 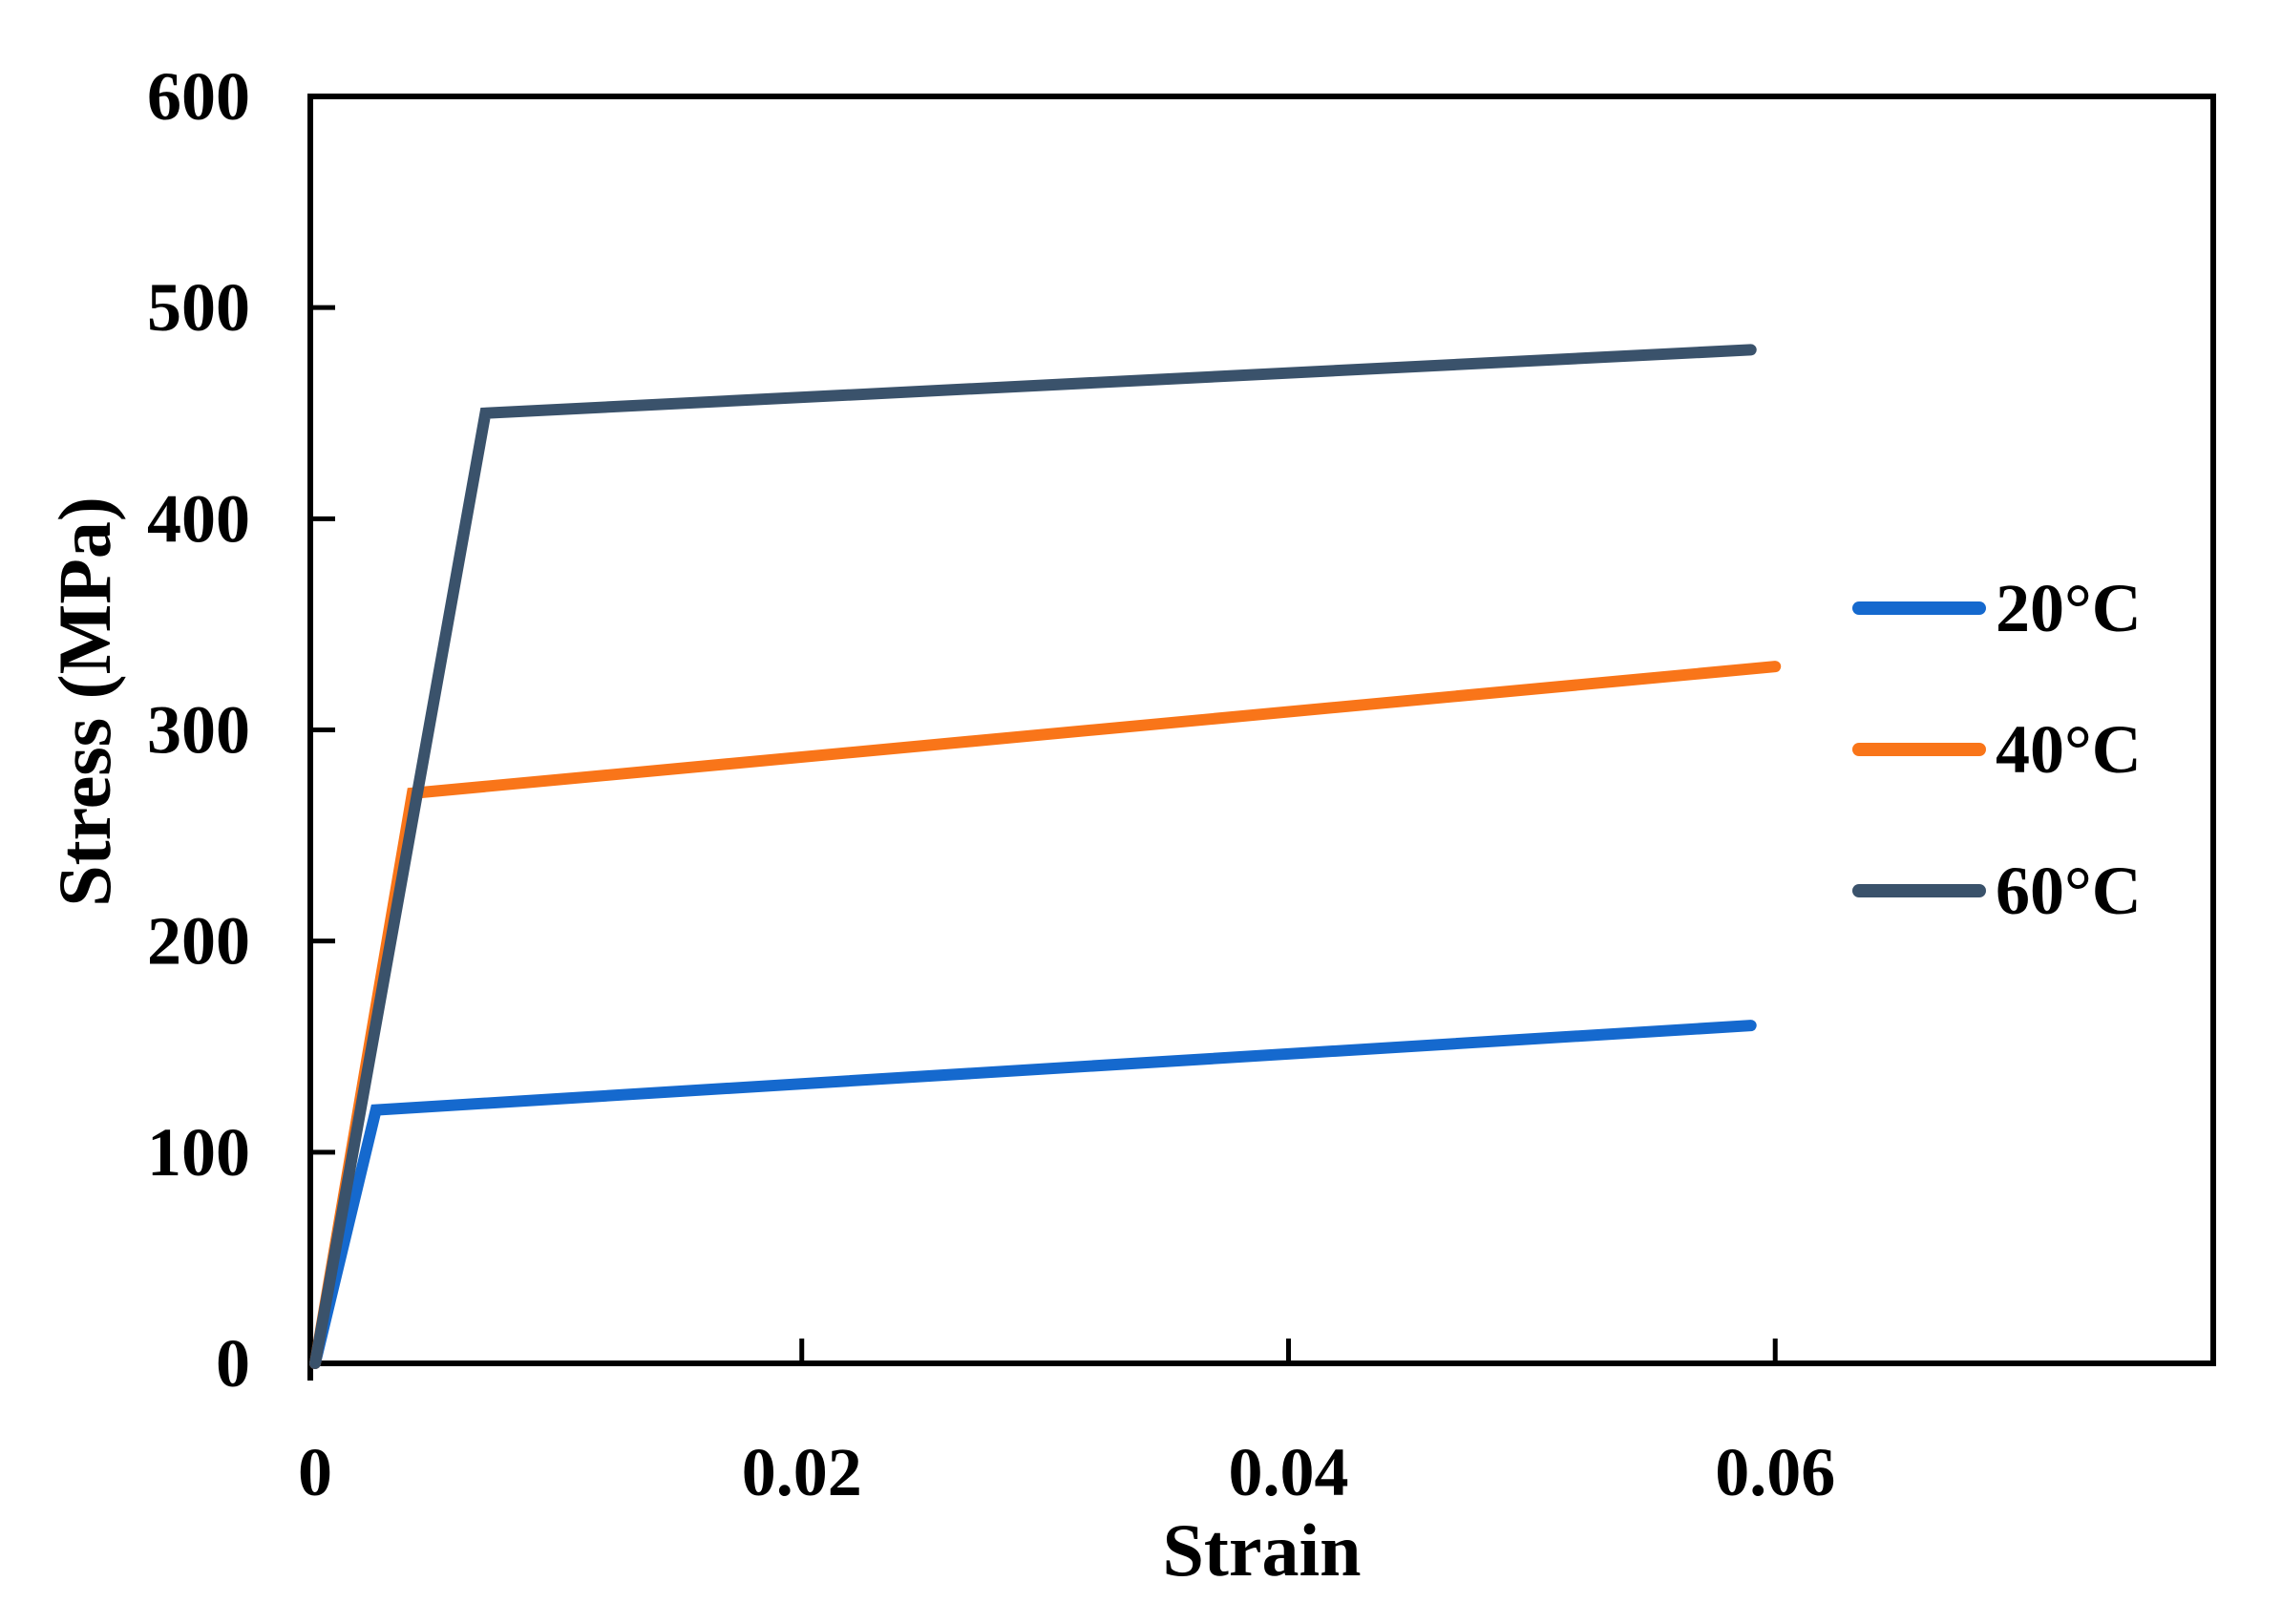 I want to click on y-tick-label: 600, so click(x=198, y=96).